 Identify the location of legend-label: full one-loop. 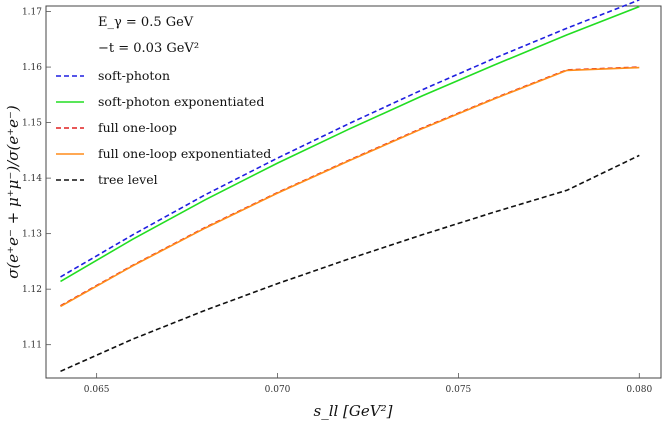
(137, 127).